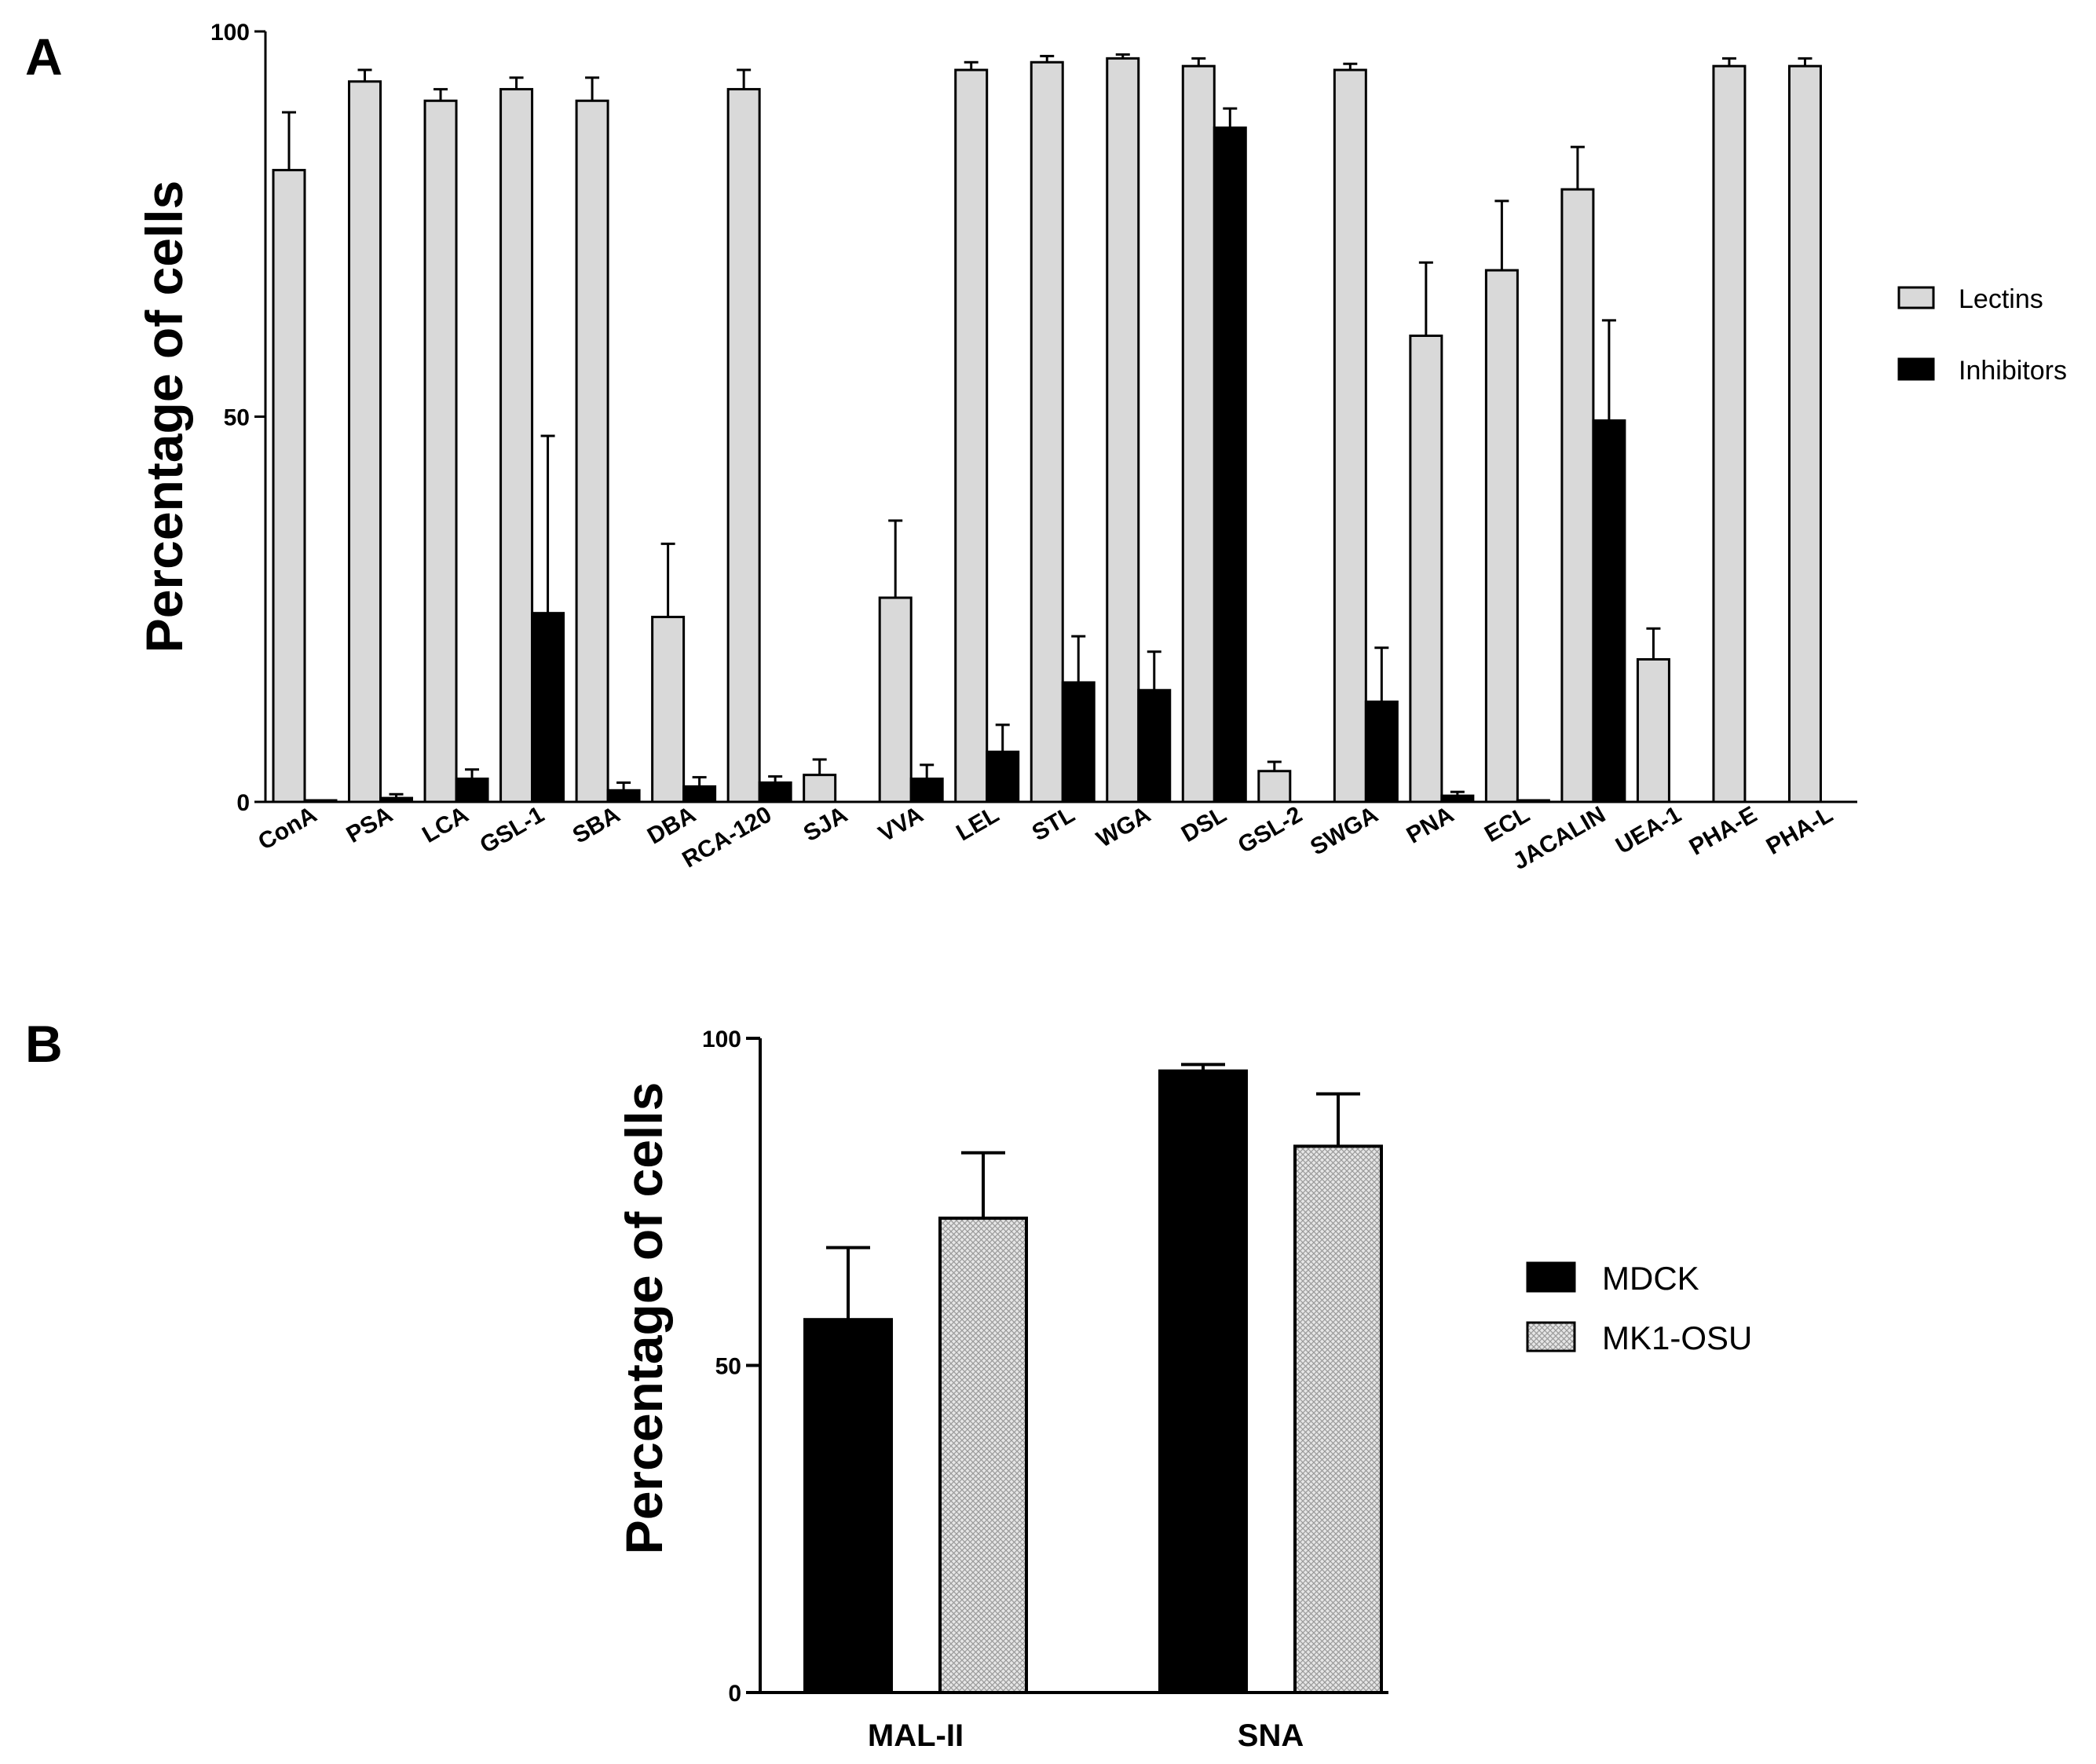 This screenshot has height=1764, width=2096. Describe the element at coordinates (978, 823) in the screenshot. I see `x-tick-label-lel: LEL` at that location.